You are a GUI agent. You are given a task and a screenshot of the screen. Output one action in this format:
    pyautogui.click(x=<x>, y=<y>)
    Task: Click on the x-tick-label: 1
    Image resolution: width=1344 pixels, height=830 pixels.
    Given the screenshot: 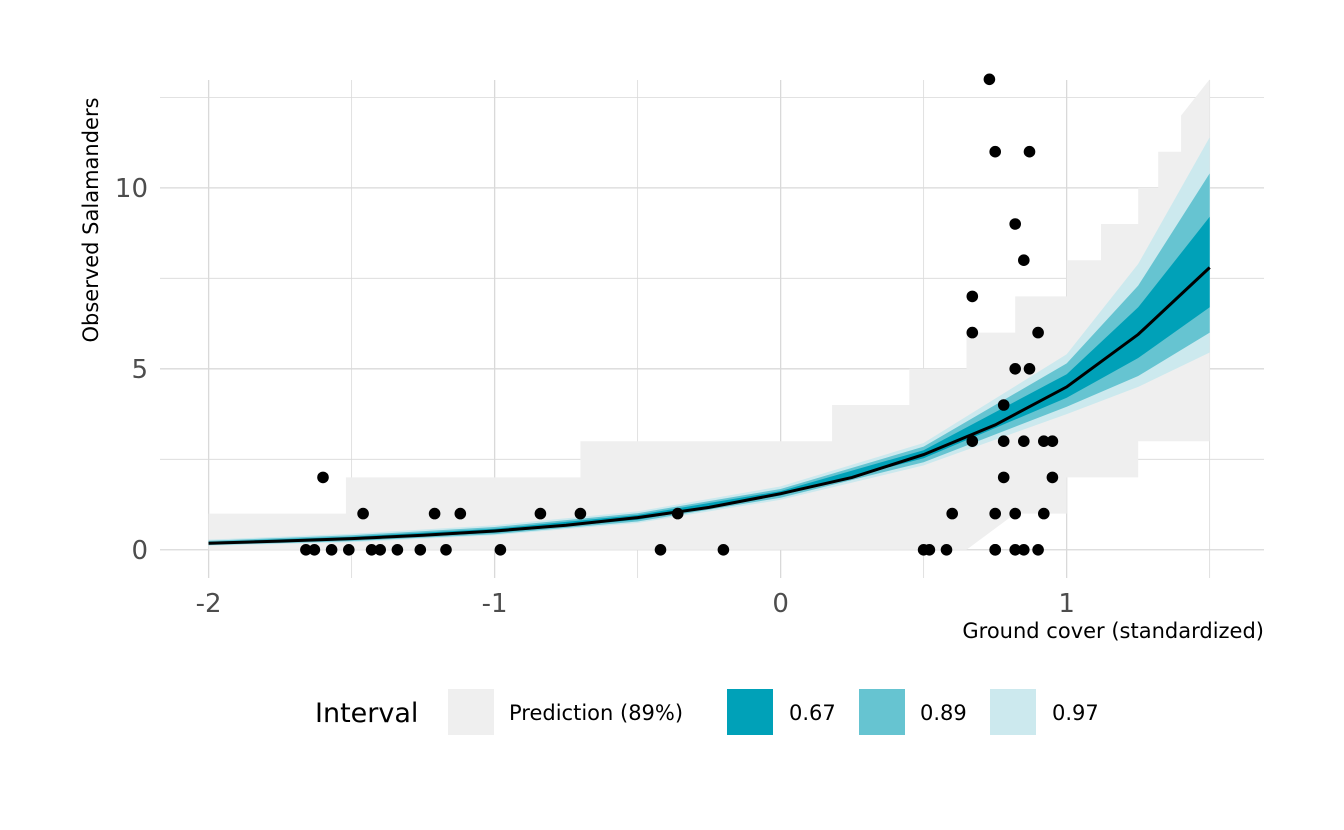 What is the action you would take?
    pyautogui.click(x=1066, y=604)
    